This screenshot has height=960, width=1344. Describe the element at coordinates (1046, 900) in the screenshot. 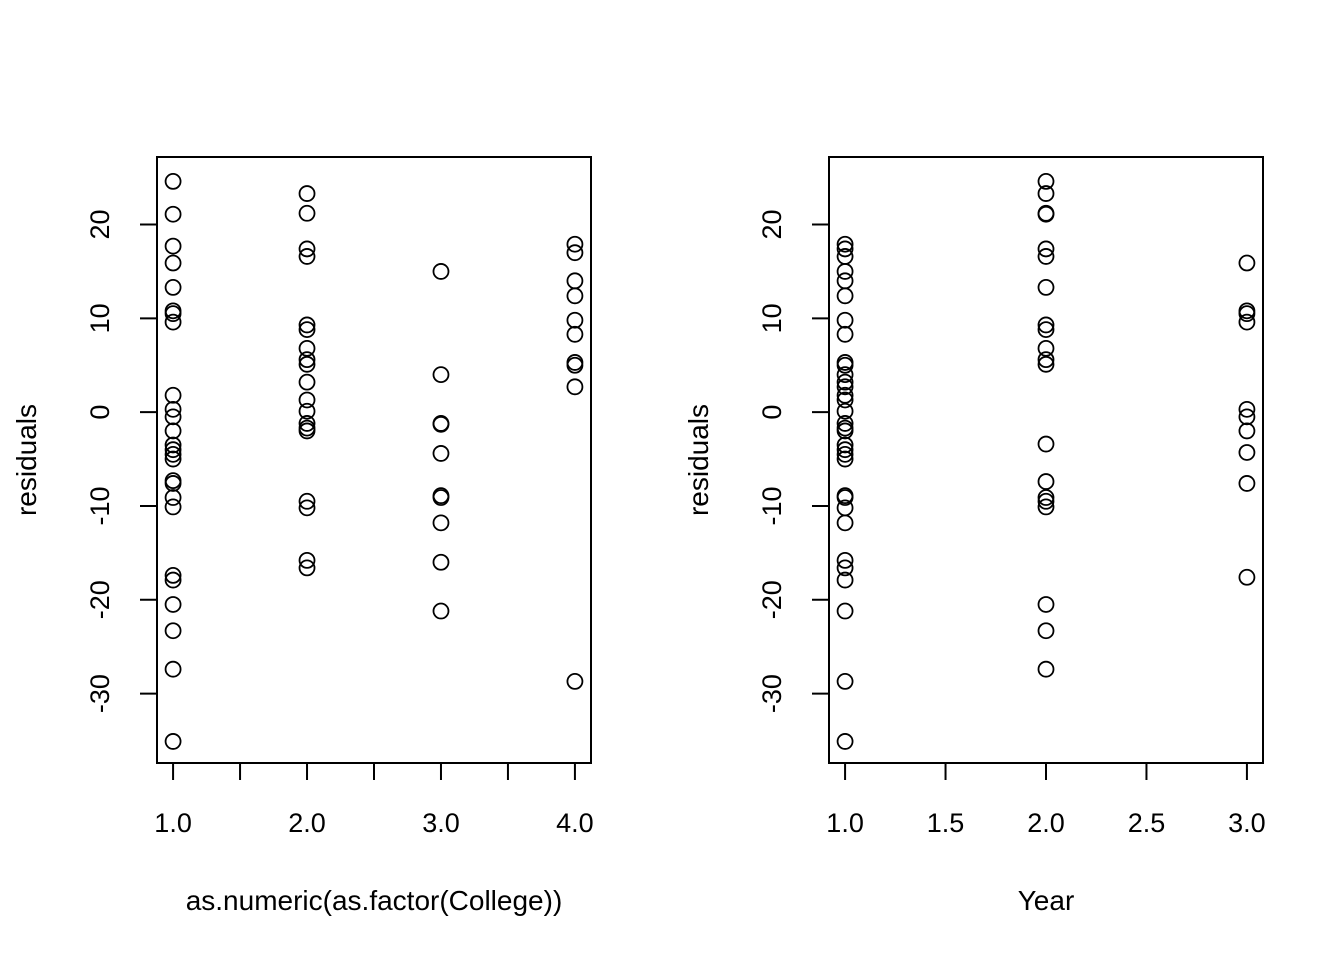

I see `x-axis-label: Year` at that location.